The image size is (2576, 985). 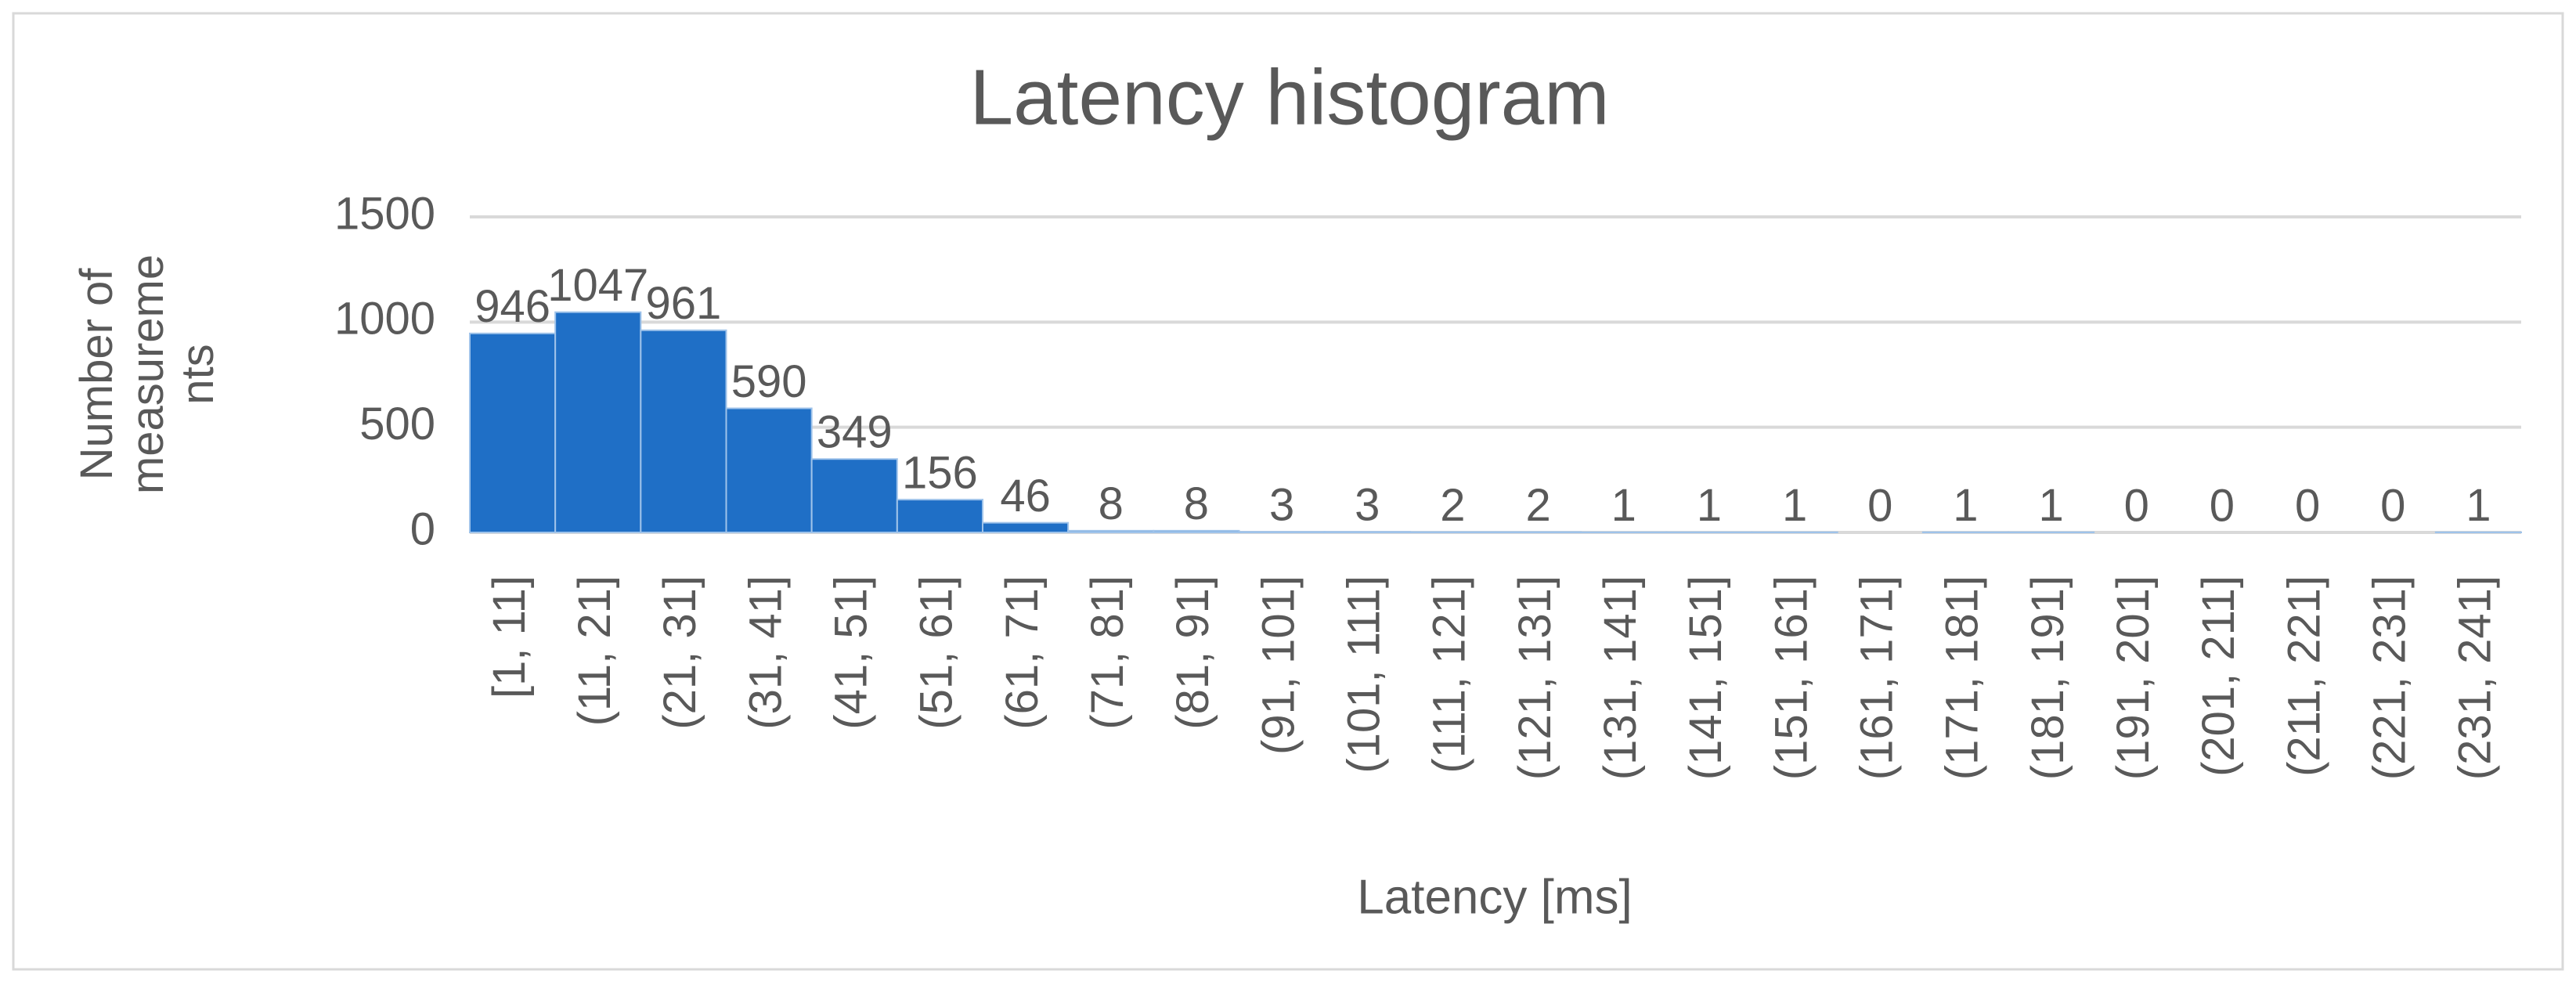 I want to click on x-tick-label: (231, 241], so click(x=2475, y=677).